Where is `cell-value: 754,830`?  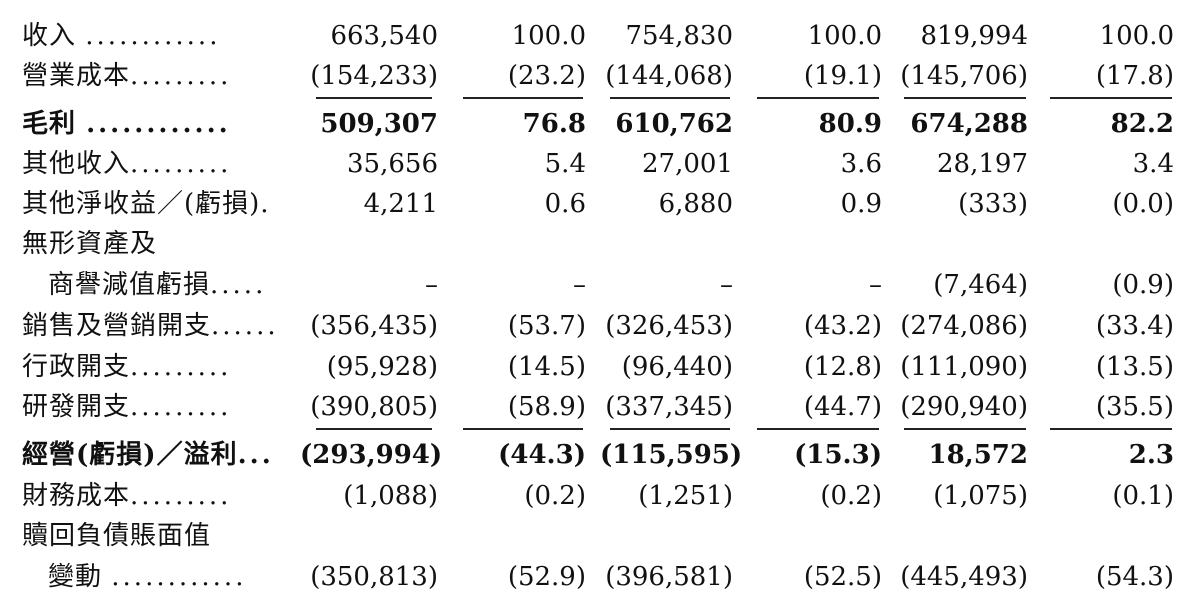 cell-value: 754,830 is located at coordinates (679, 36).